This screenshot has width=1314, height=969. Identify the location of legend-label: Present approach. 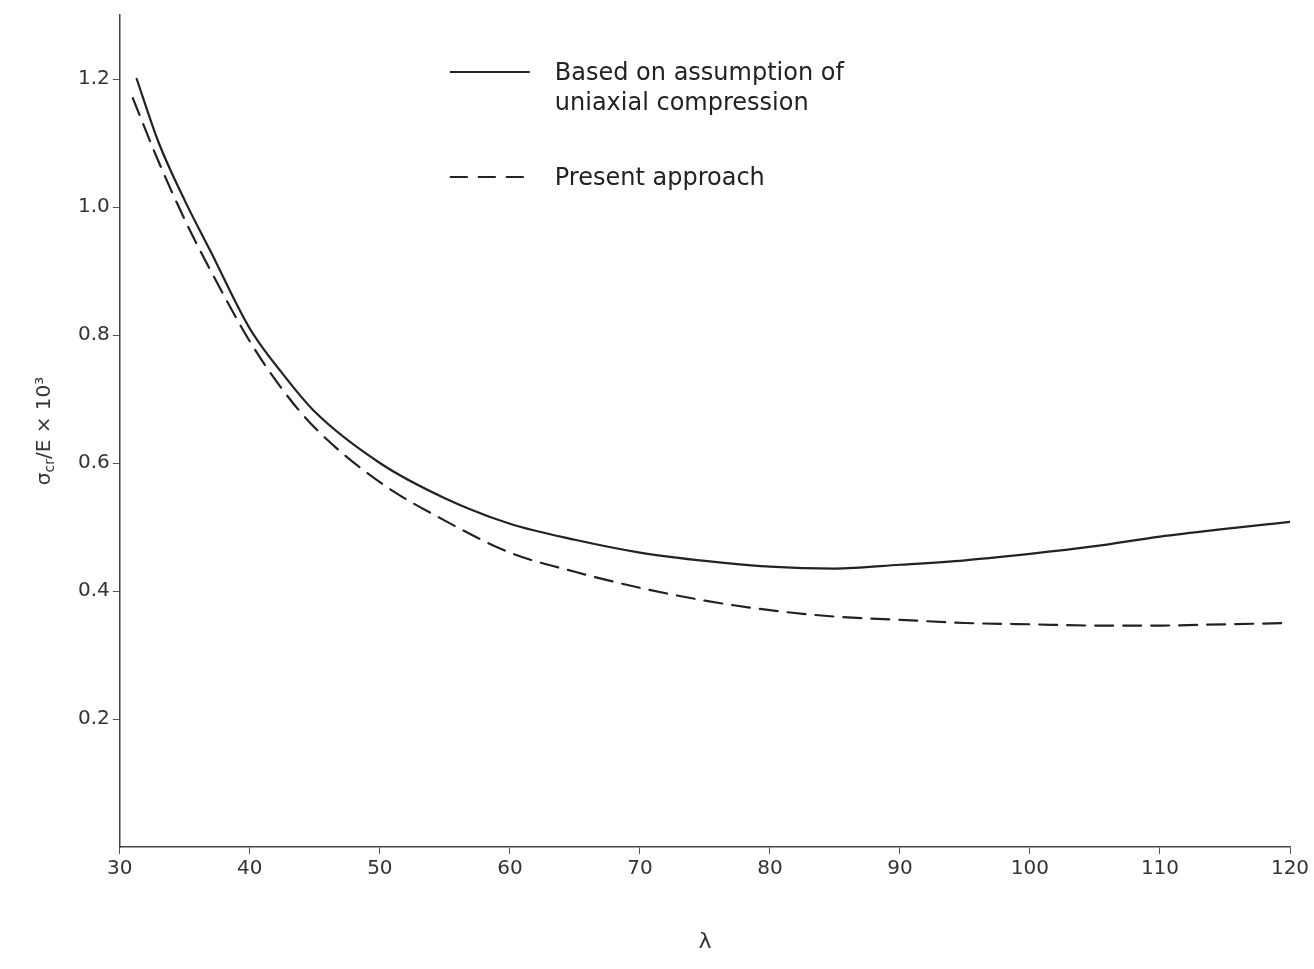
(659, 177).